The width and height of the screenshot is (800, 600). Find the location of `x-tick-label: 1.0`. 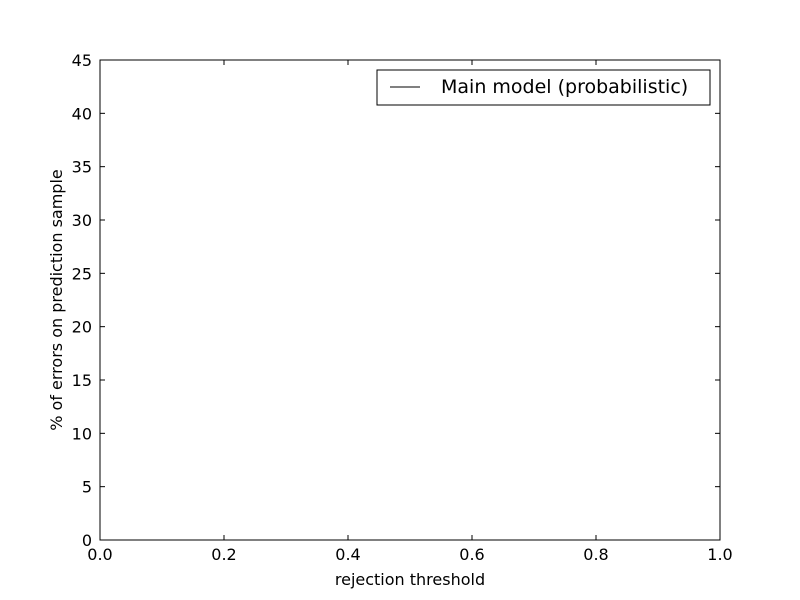

x-tick-label: 1.0 is located at coordinates (719, 554).